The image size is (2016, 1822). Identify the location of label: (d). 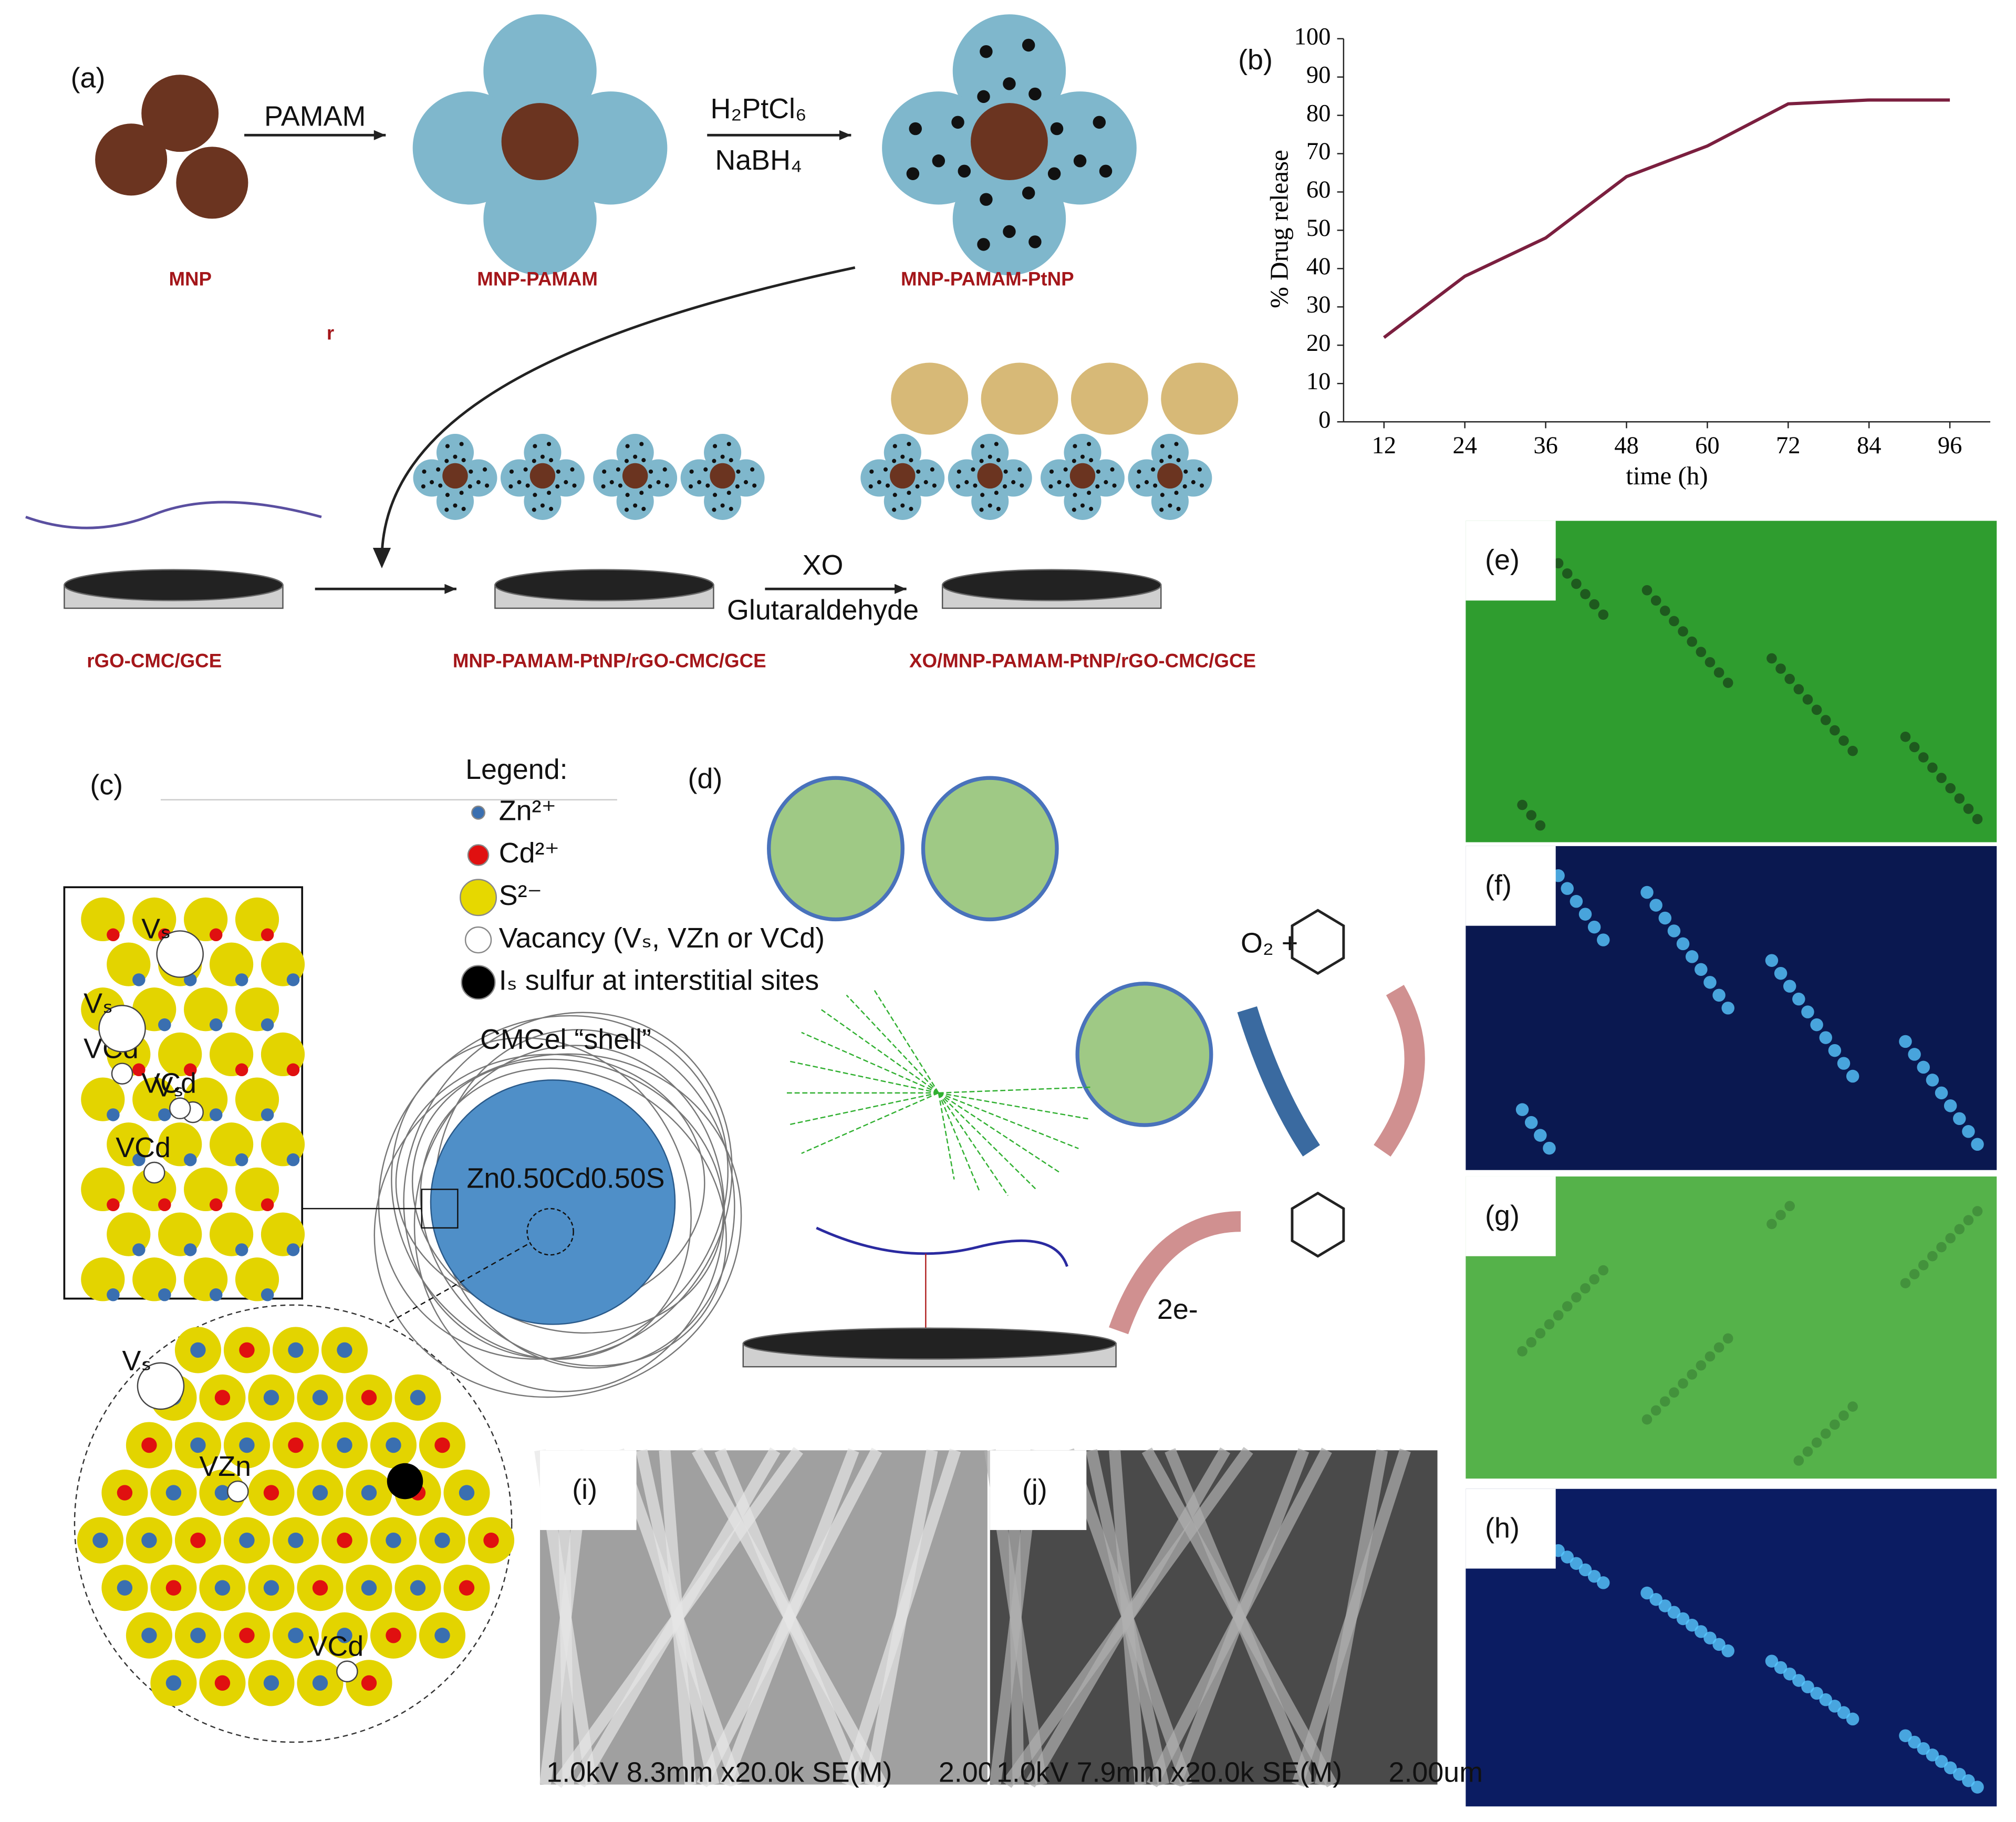
(705, 778).